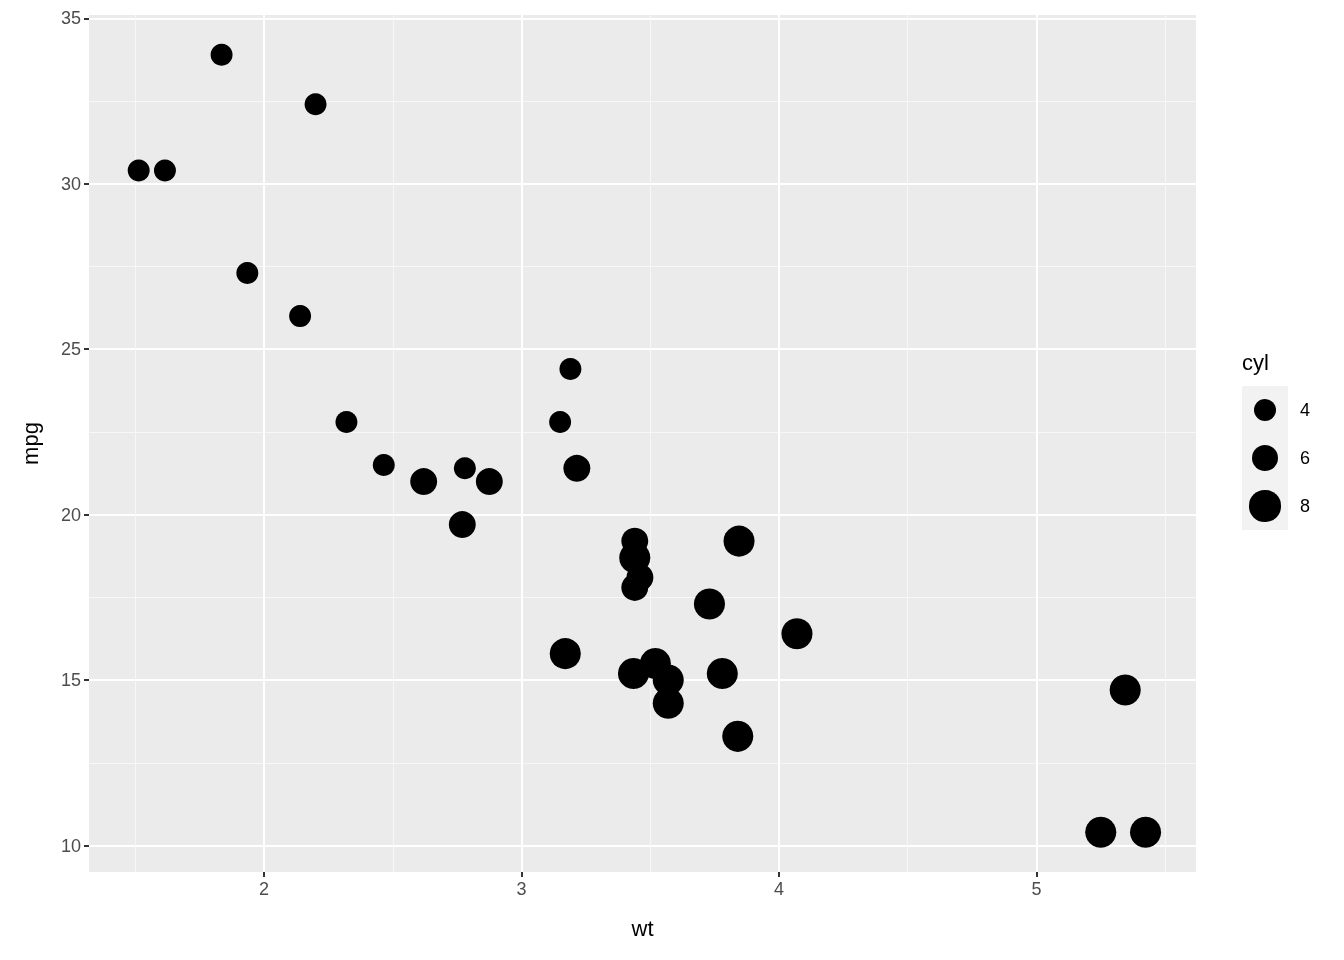 The width and height of the screenshot is (1344, 960). Describe the element at coordinates (30, 443) in the screenshot. I see `y-axis-title: mpg` at that location.